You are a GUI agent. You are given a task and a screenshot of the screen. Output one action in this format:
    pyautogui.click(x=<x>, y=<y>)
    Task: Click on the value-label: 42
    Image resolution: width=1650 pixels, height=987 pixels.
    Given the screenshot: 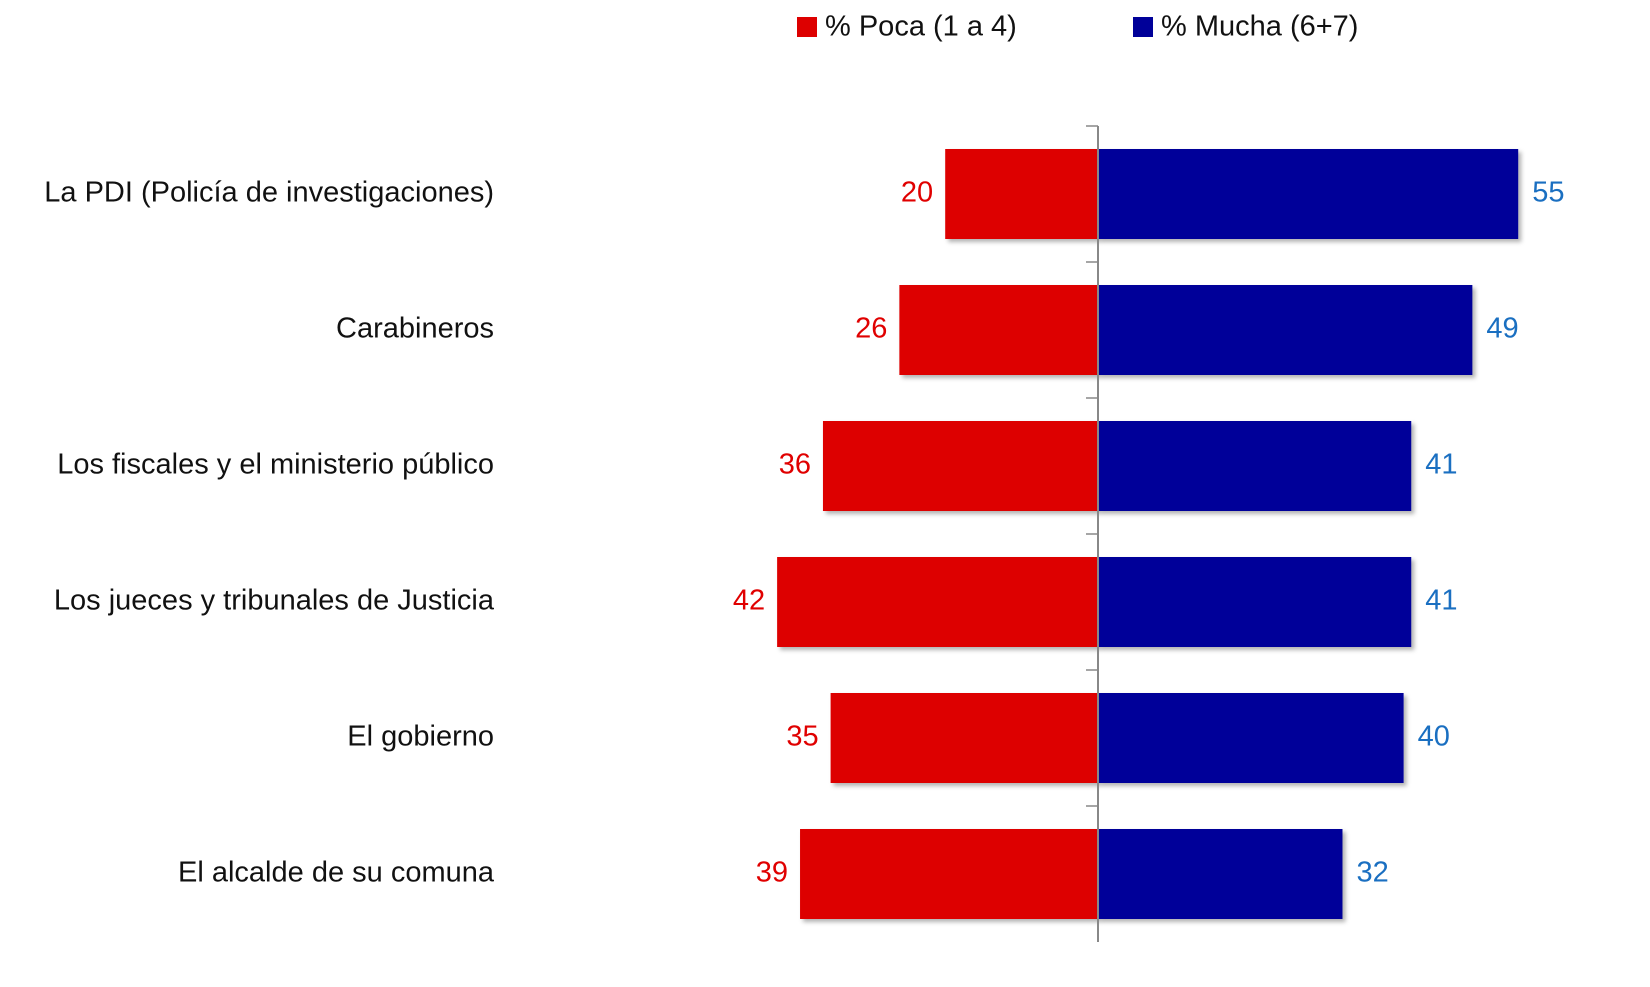 What is the action you would take?
    pyautogui.click(x=749, y=601)
    